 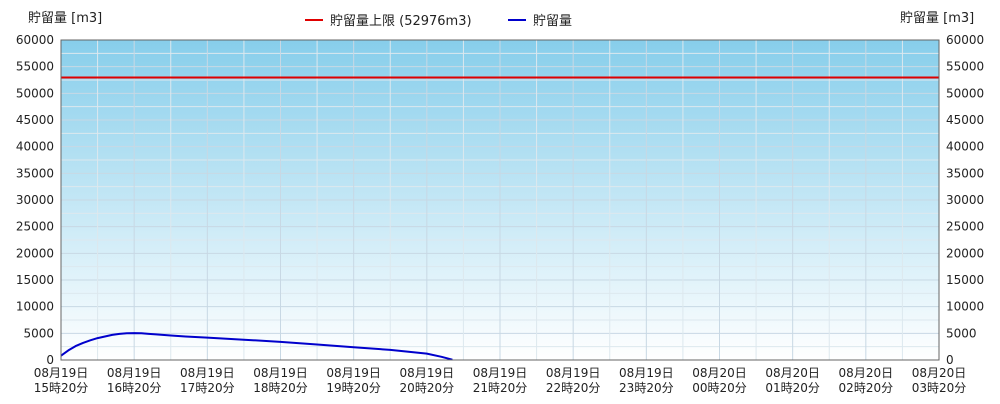 I want to click on y-tick-label-right: 40000, so click(x=965, y=147).